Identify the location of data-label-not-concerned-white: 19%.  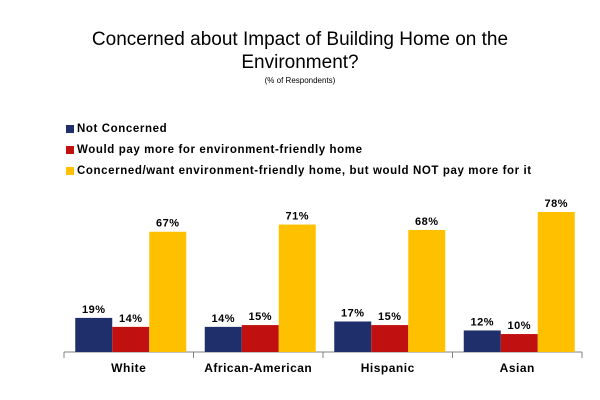
(94, 310).